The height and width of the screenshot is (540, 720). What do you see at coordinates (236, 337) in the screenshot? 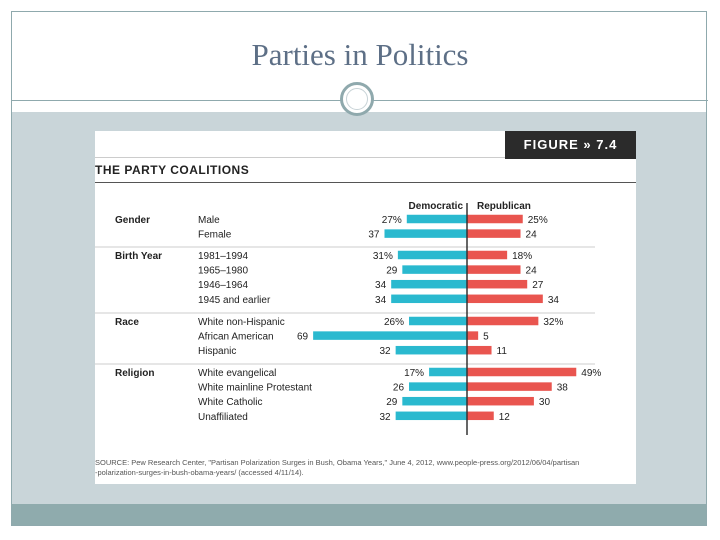
I see `row-label: African American` at bounding box center [236, 337].